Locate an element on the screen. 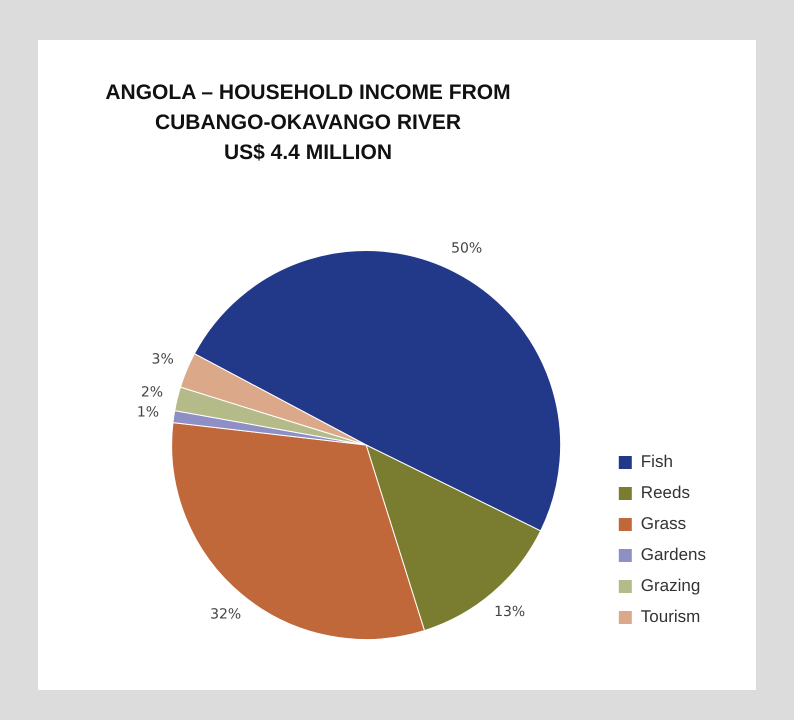 This screenshot has width=794, height=720. legend-label: Tourism is located at coordinates (670, 616).